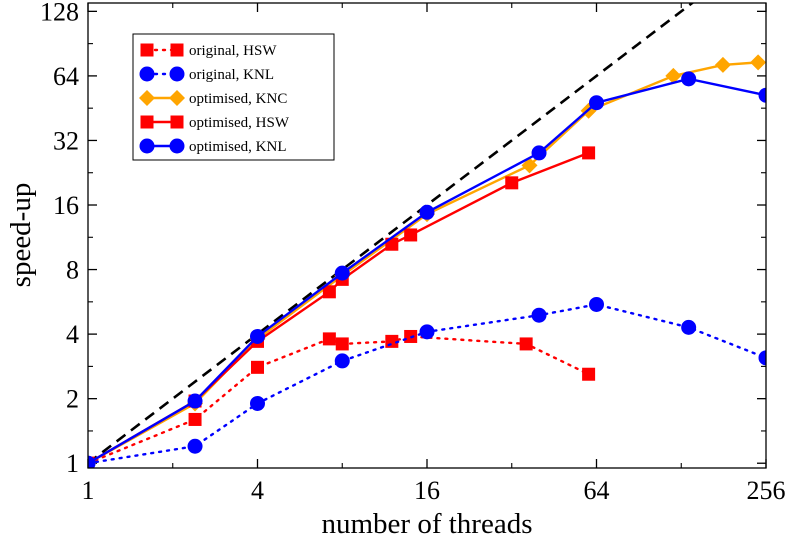 This screenshot has width=789, height=538. I want to click on y-tick-label: 1, so click(72, 463).